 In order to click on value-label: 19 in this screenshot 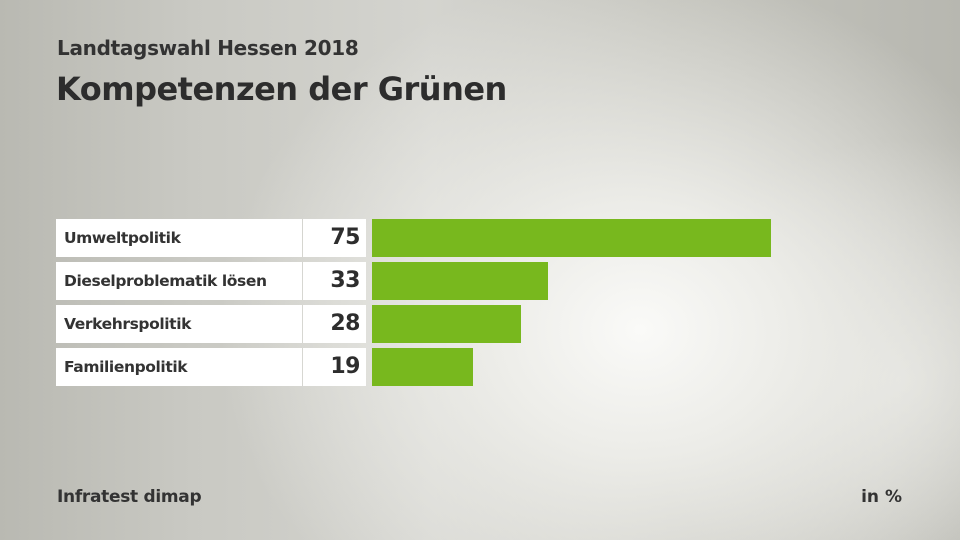, I will do `click(334, 367)`.